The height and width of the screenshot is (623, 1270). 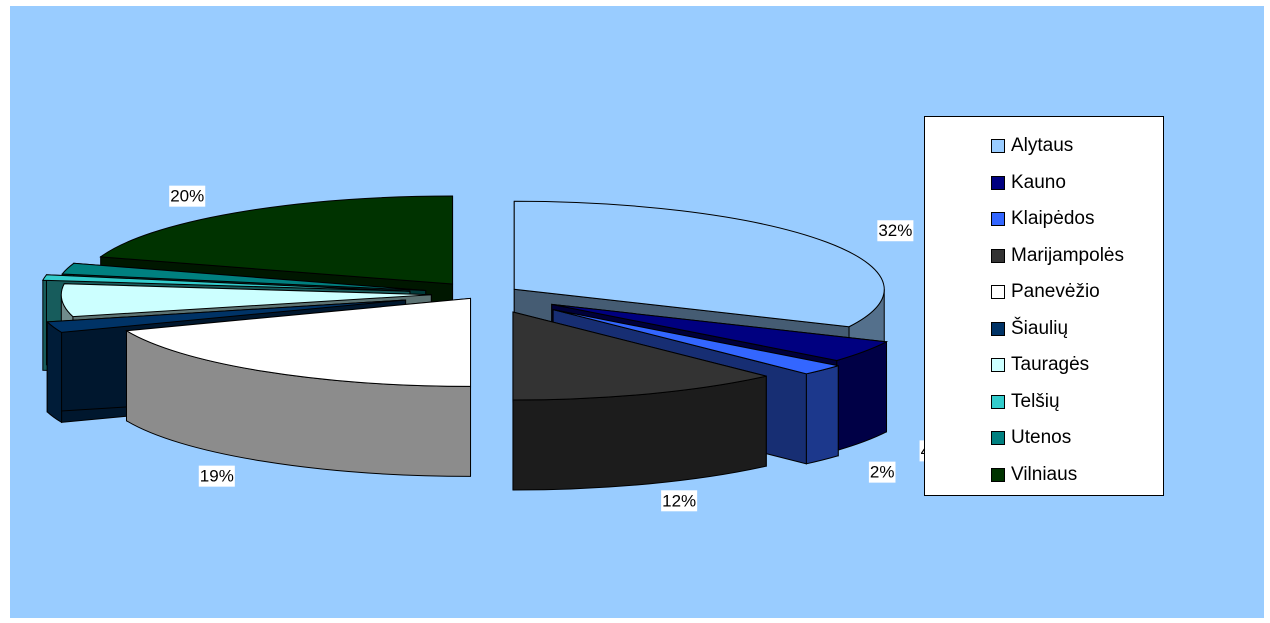 What do you see at coordinates (1042, 145) in the screenshot?
I see `legend-label: Alytaus` at bounding box center [1042, 145].